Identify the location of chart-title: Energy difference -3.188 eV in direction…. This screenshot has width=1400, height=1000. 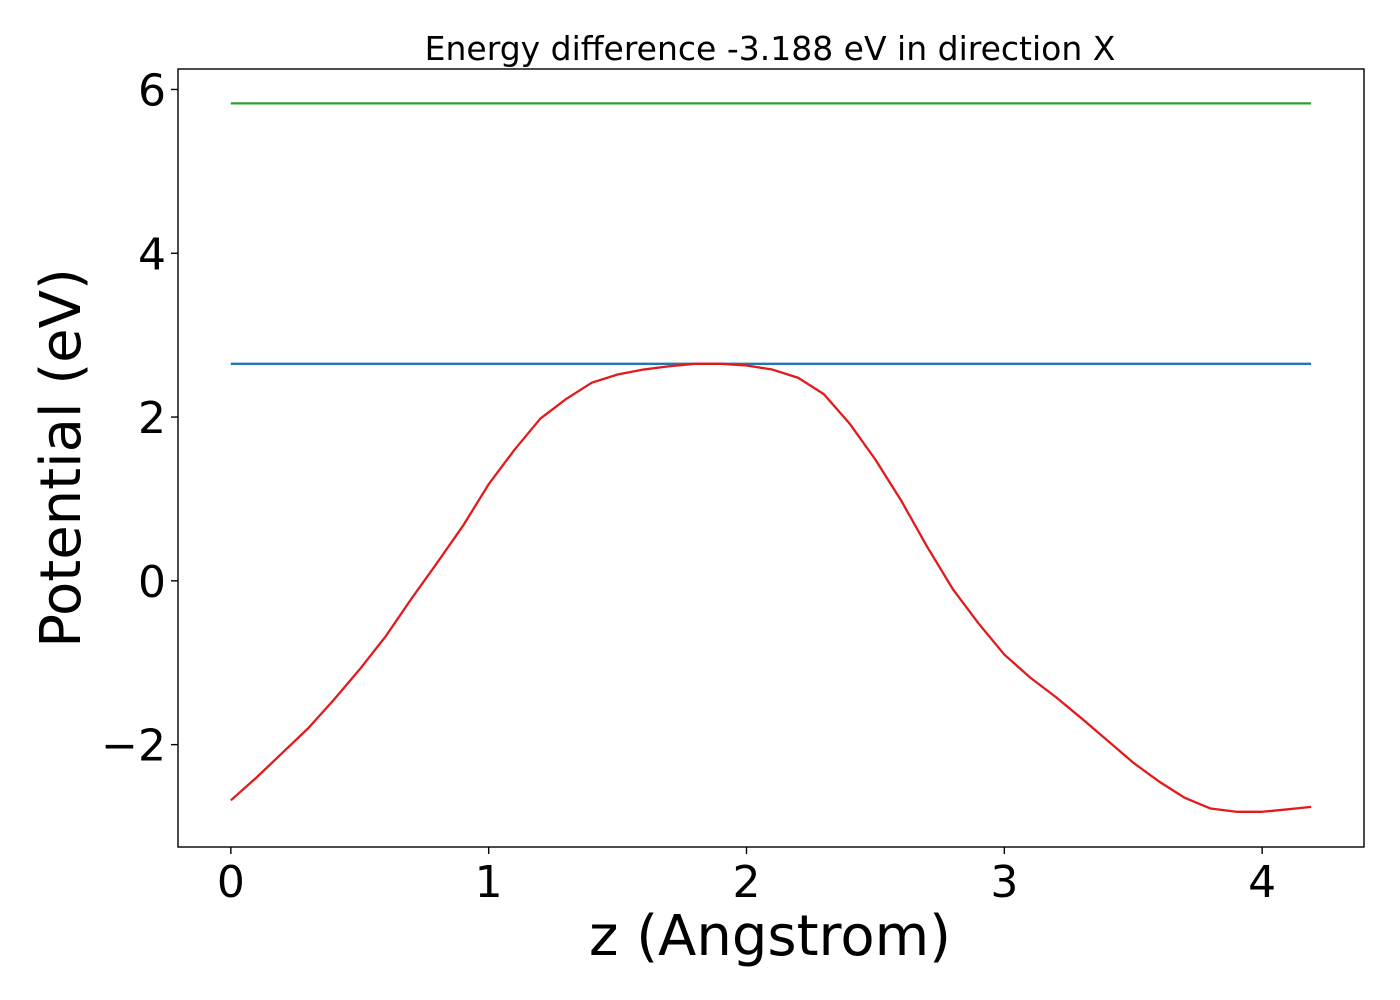
(770, 48).